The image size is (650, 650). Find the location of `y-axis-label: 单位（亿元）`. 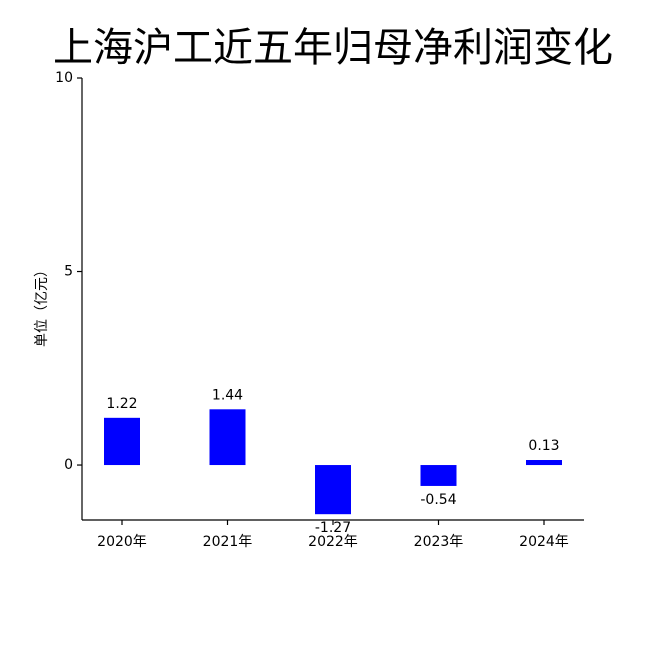

y-axis-label: 单位（亿元） is located at coordinates (42, 305).